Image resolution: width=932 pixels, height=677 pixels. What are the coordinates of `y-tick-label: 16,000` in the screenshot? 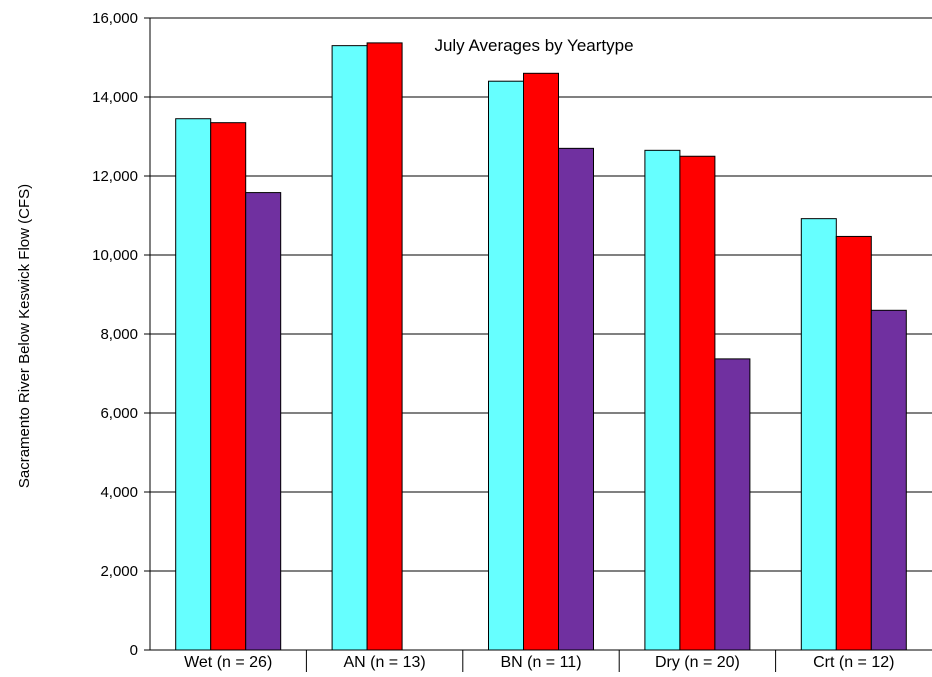 It's located at (115, 18).